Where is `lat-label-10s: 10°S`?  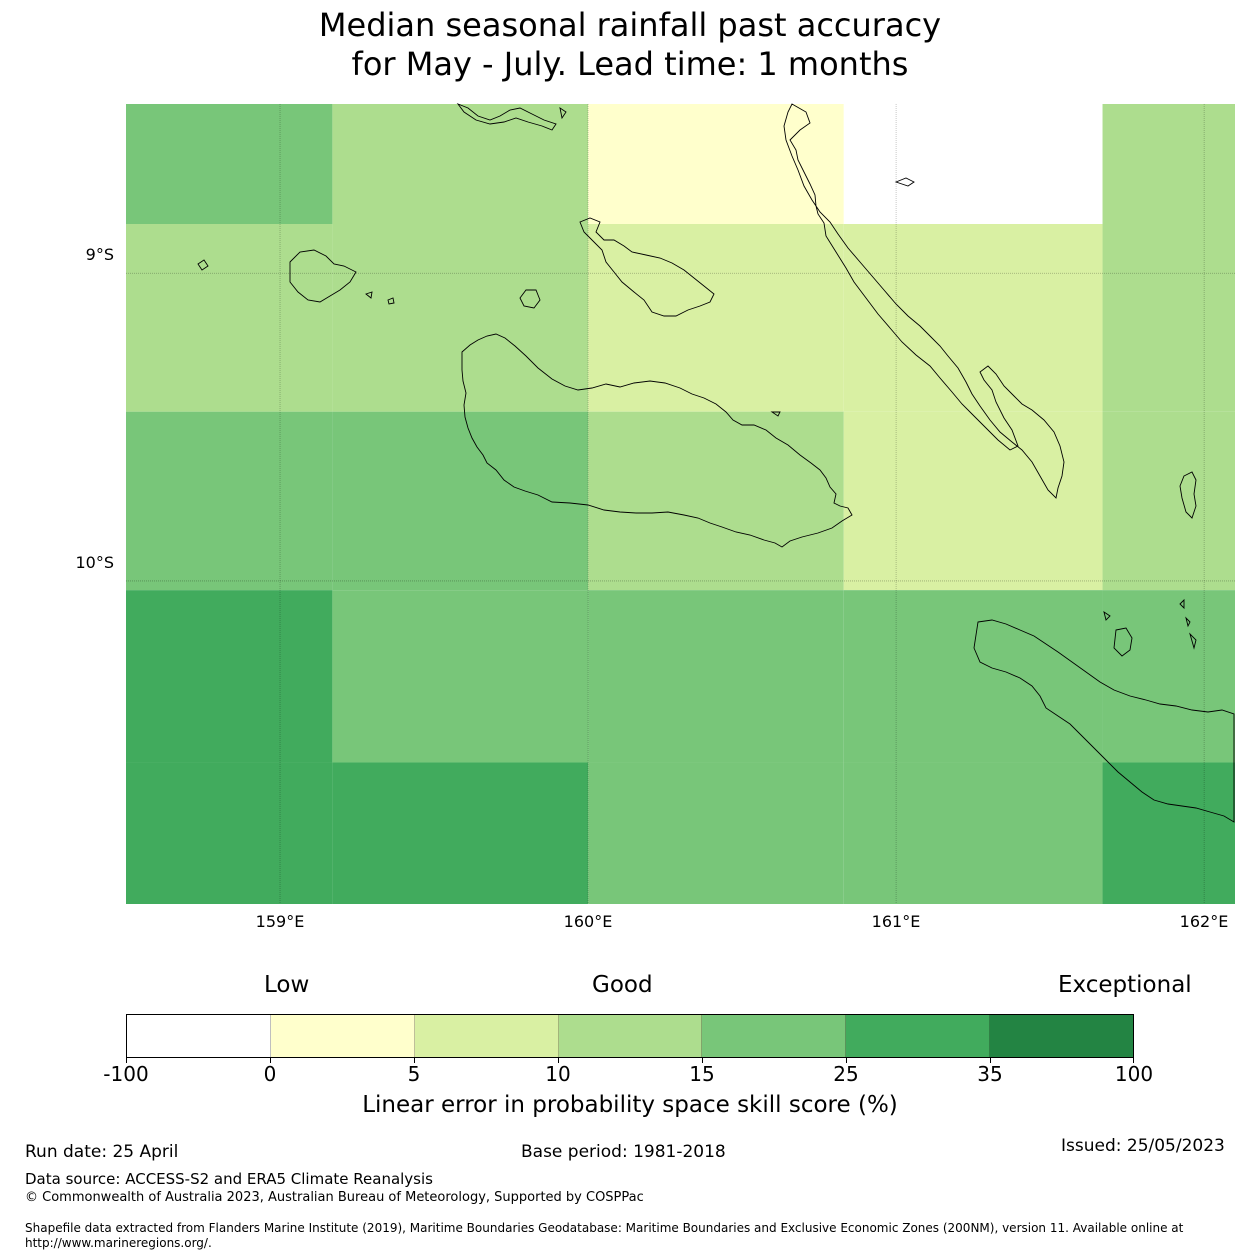 lat-label-10s: 10°S is located at coordinates (94, 562).